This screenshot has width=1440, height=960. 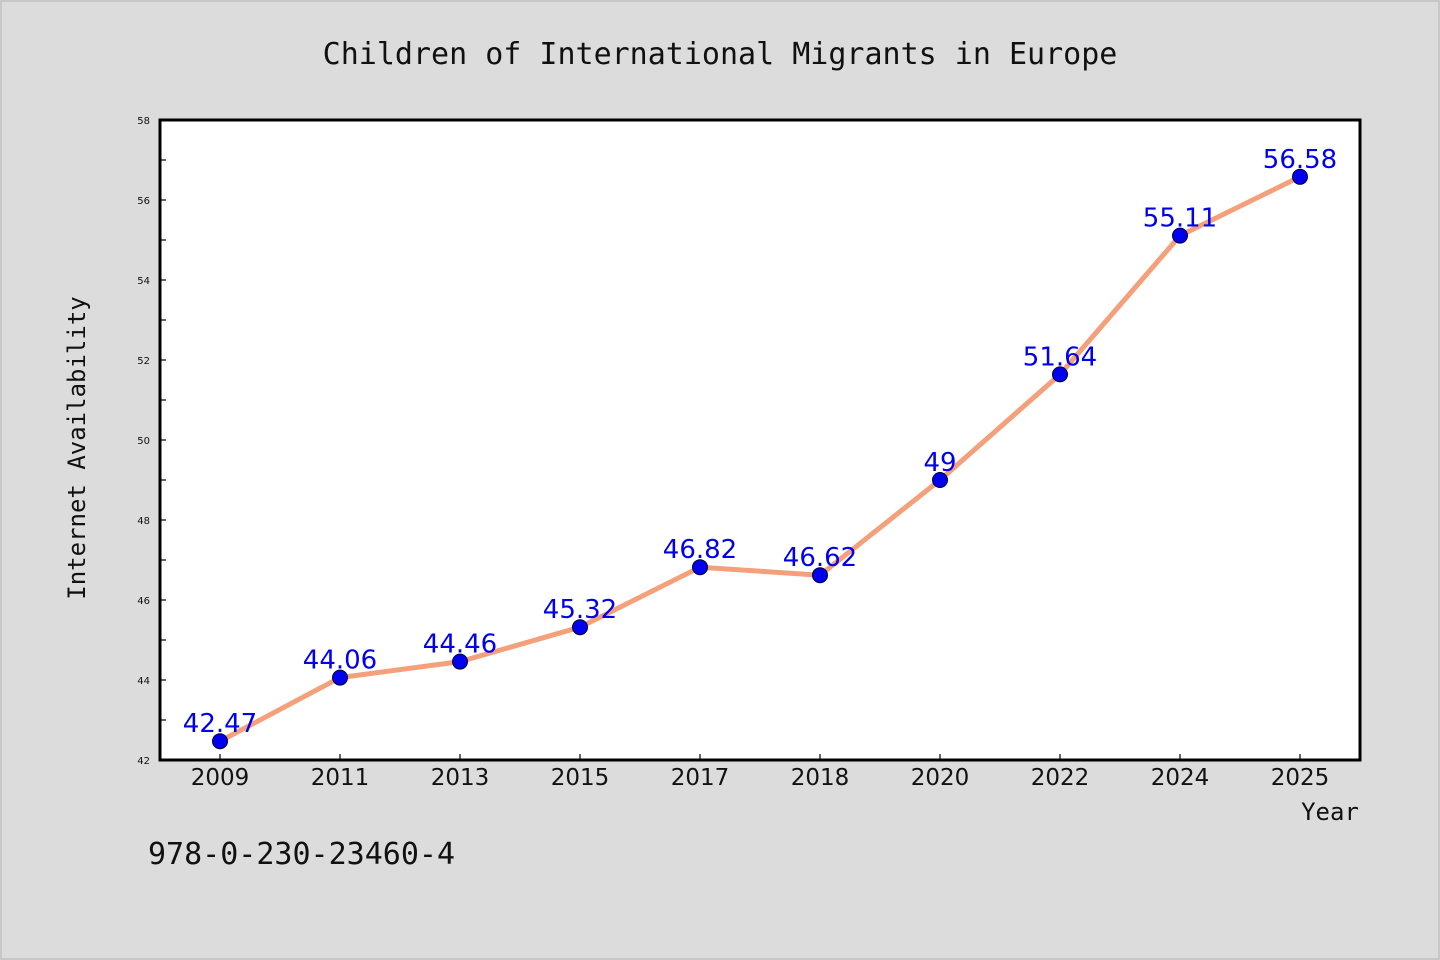 What do you see at coordinates (143, 281) in the screenshot?
I see `y-tick-label: 54` at bounding box center [143, 281].